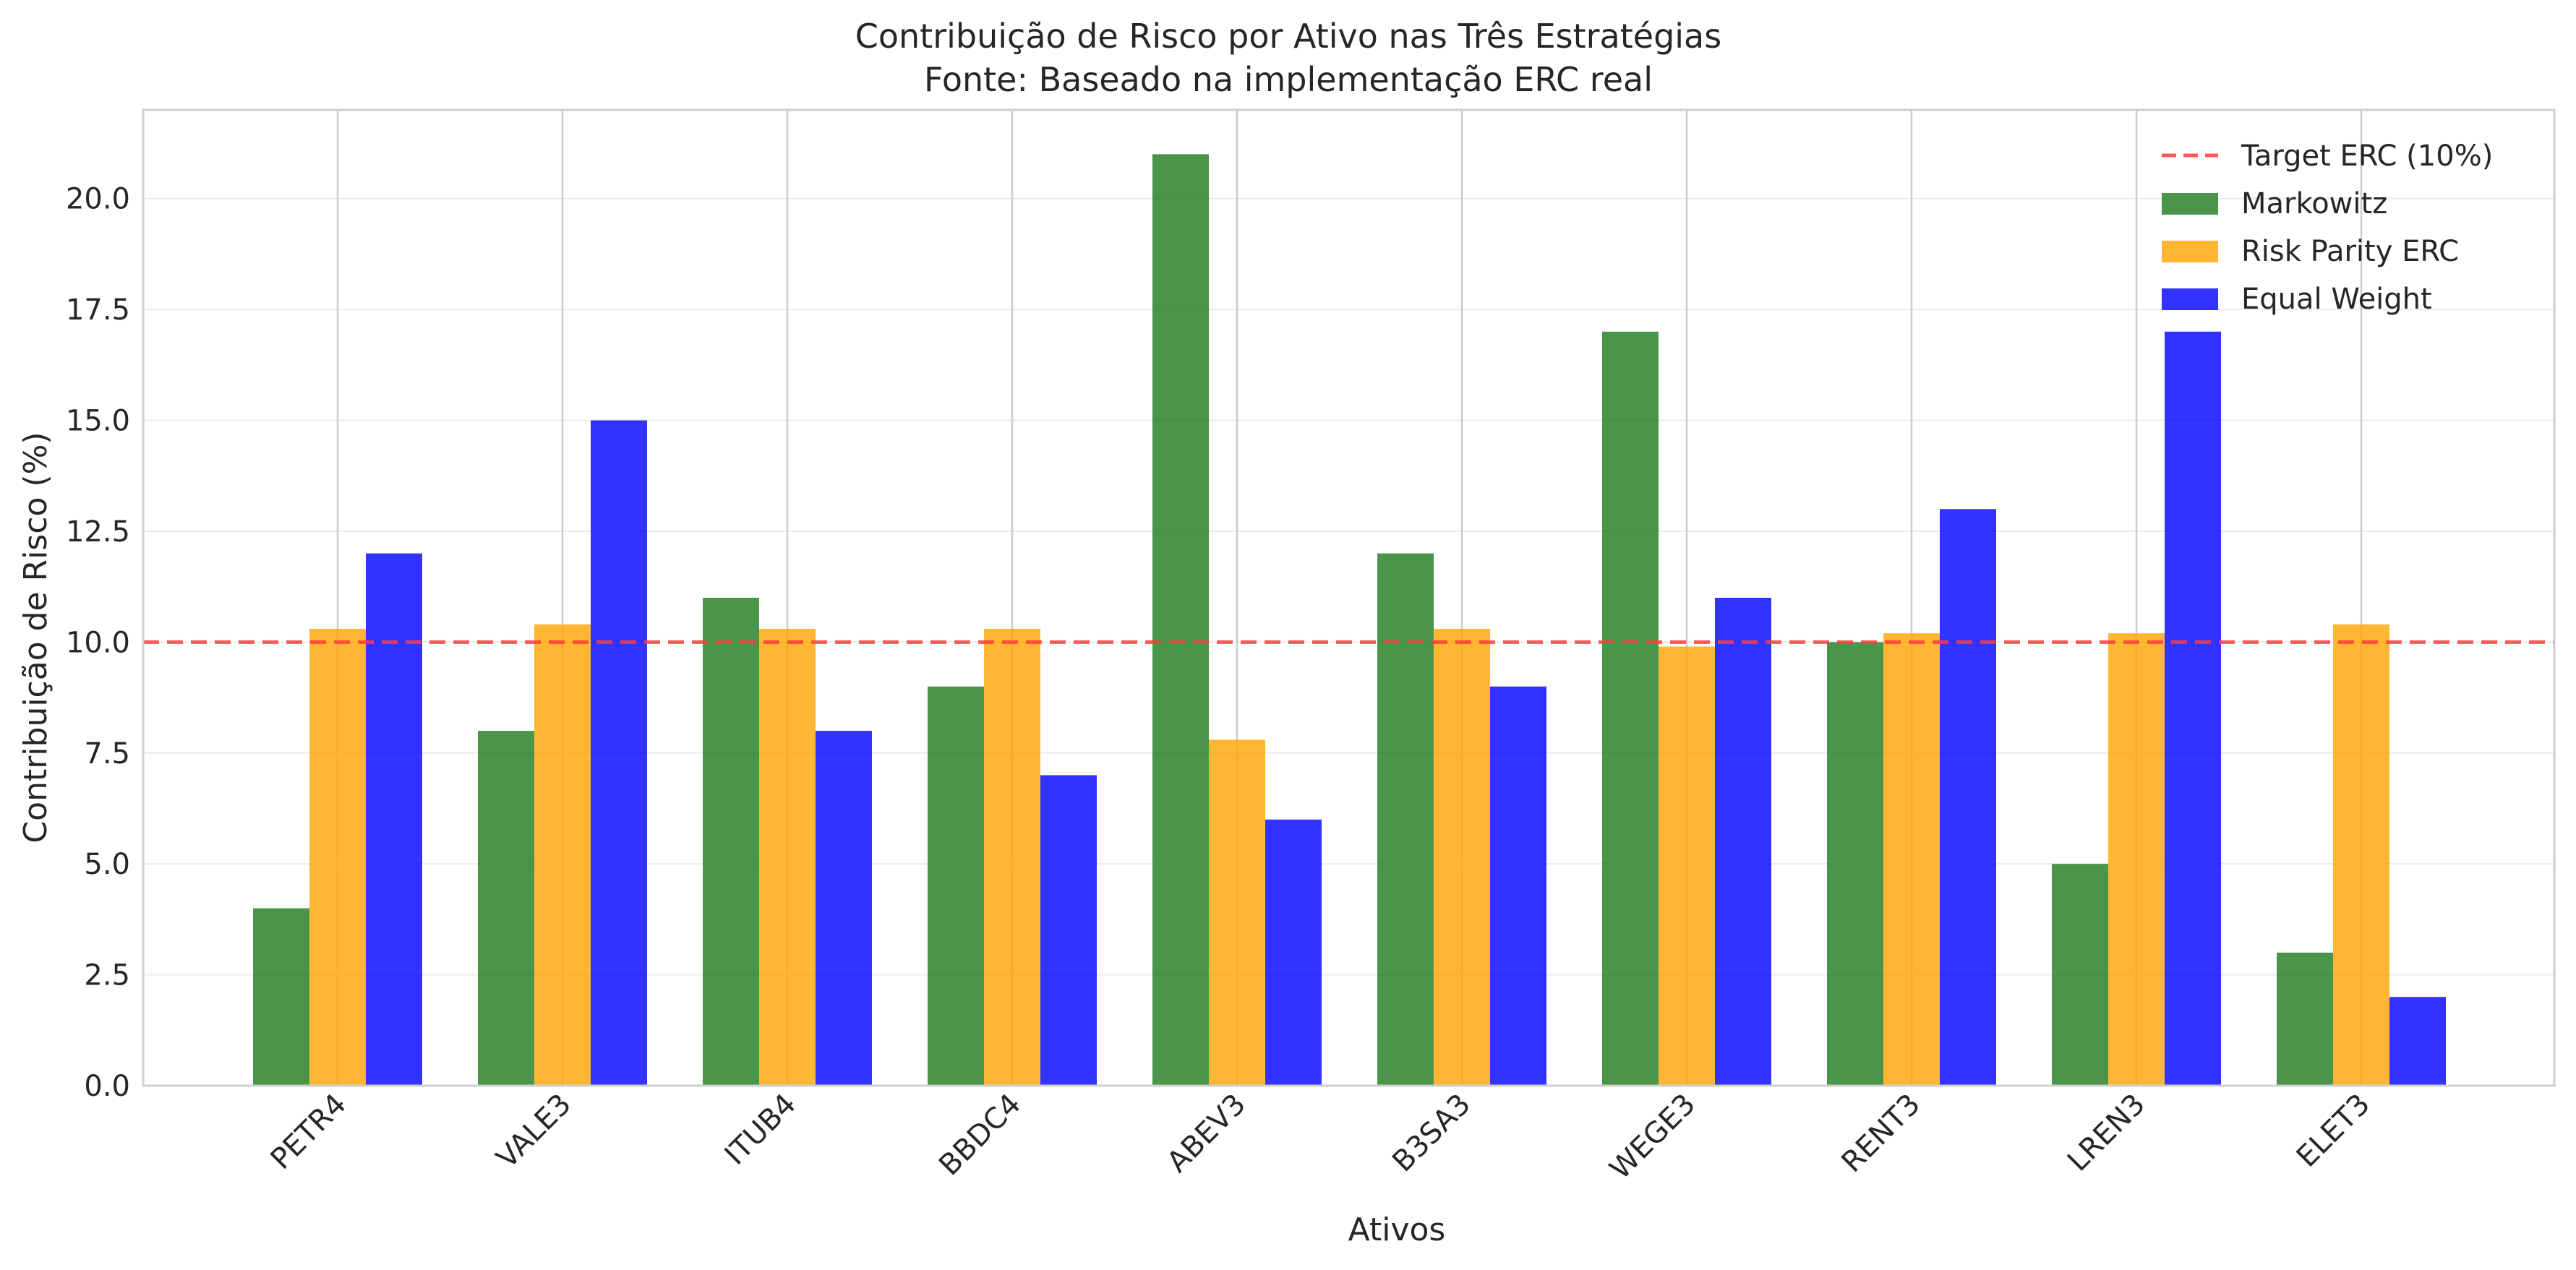  What do you see at coordinates (2361, 855) in the screenshot?
I see `bar-risk-parity-erc-elet3` at bounding box center [2361, 855].